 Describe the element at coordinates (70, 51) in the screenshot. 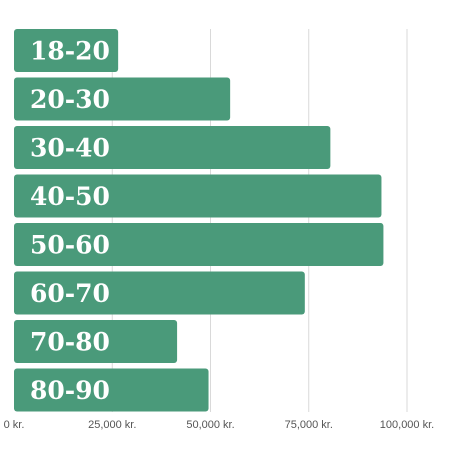

I see `bar-category-label: 18-20` at that location.